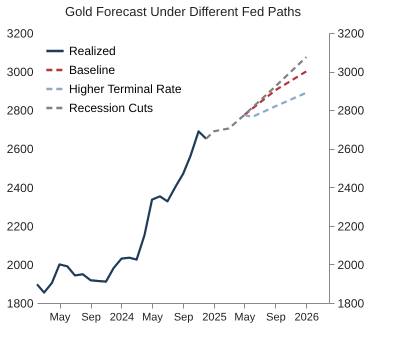 Image resolution: width=395 pixels, height=345 pixels. I want to click on y-tick-label: 1800, so click(20, 303).